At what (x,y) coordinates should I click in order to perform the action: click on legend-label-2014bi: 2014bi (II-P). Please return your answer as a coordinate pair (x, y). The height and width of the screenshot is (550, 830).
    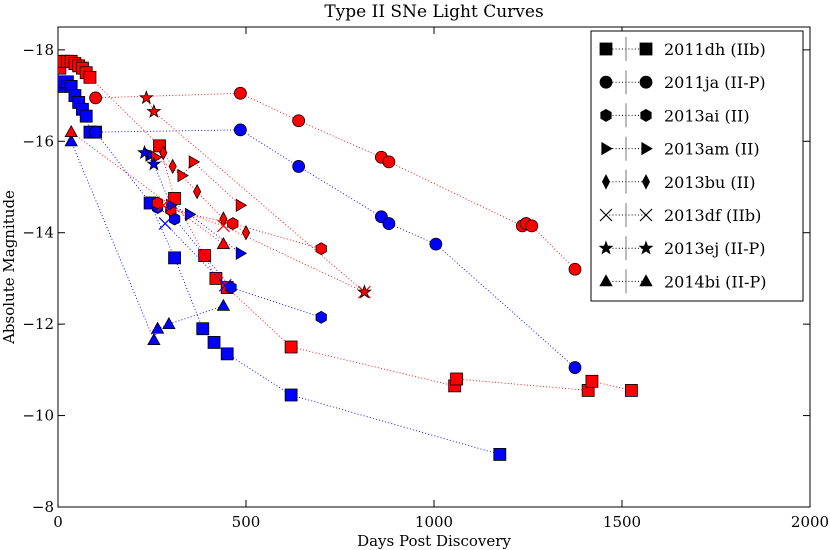
    Looking at the image, I should click on (715, 281).